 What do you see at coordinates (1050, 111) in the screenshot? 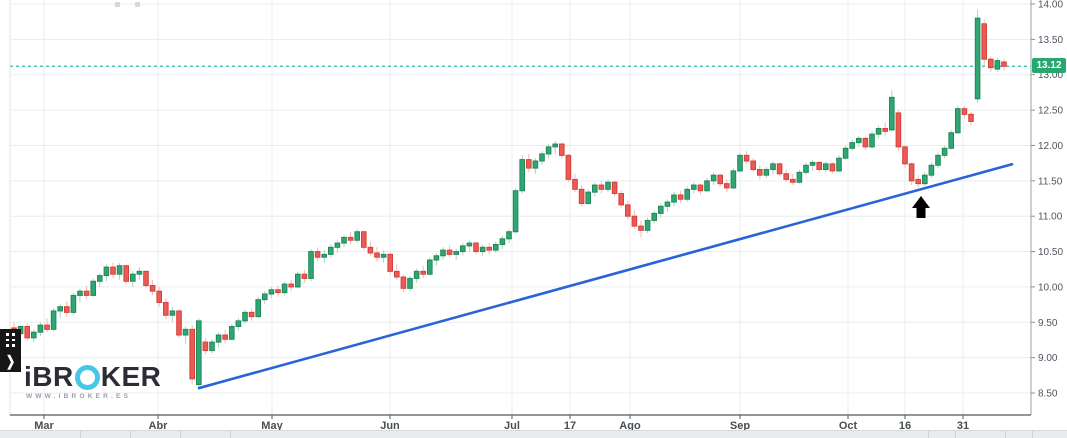
I see `y-tick-label: 12.50` at bounding box center [1050, 111].